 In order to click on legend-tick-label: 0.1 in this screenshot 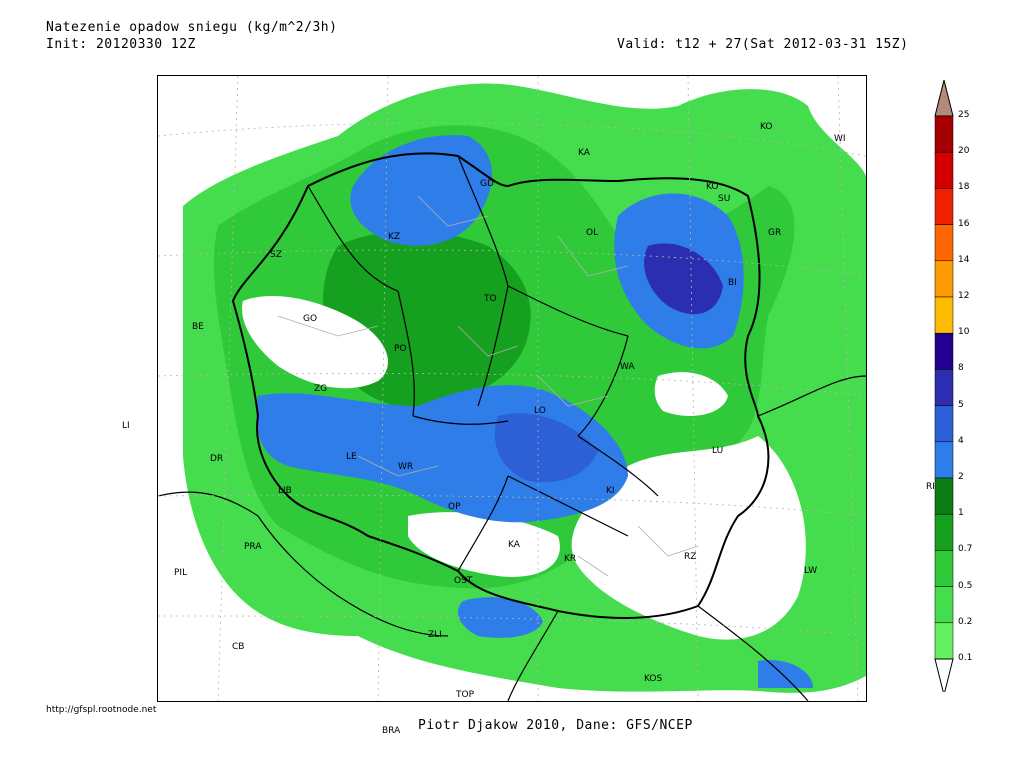, I will do `click(965, 658)`.